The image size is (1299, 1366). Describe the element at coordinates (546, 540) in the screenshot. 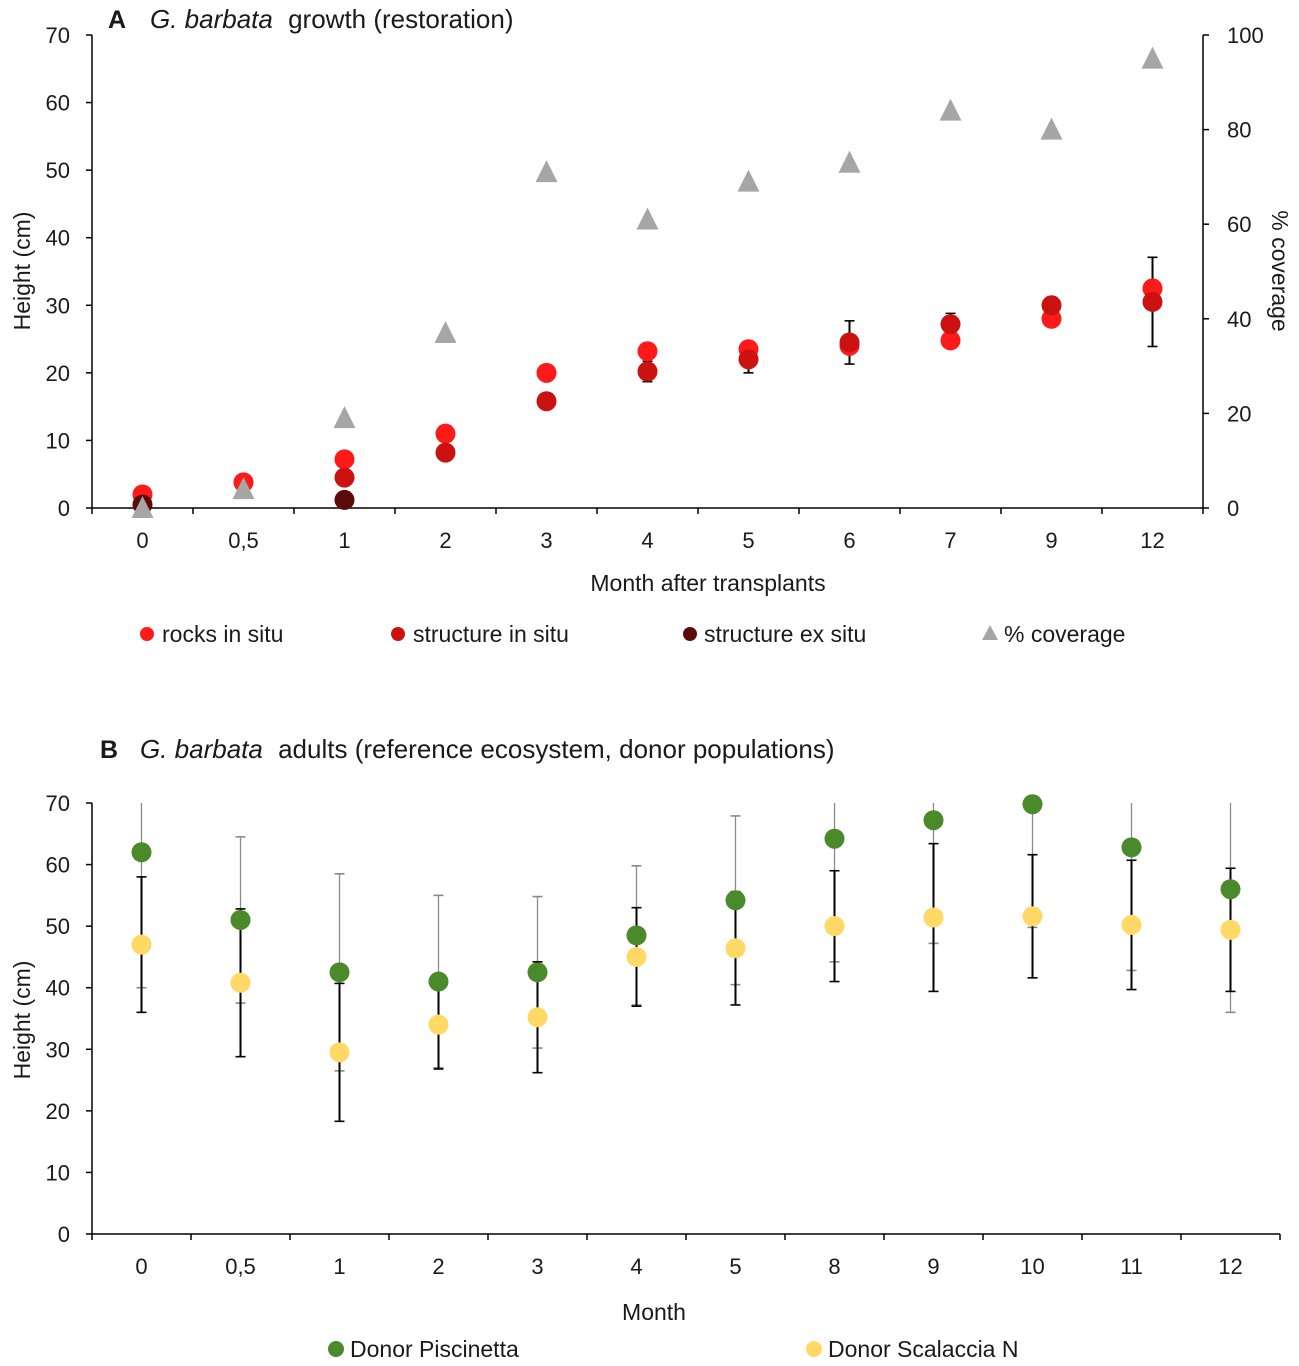

I see `panel-a-x-tick-label-3: 3` at that location.